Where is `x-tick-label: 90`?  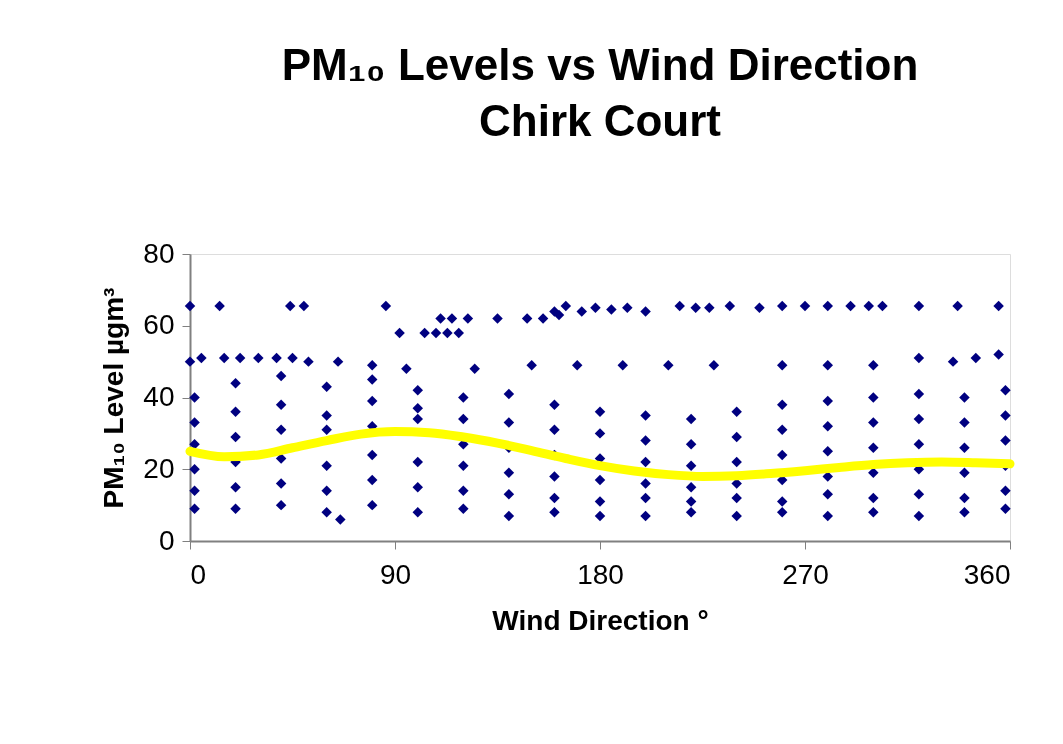 x-tick-label: 90 is located at coordinates (395, 574).